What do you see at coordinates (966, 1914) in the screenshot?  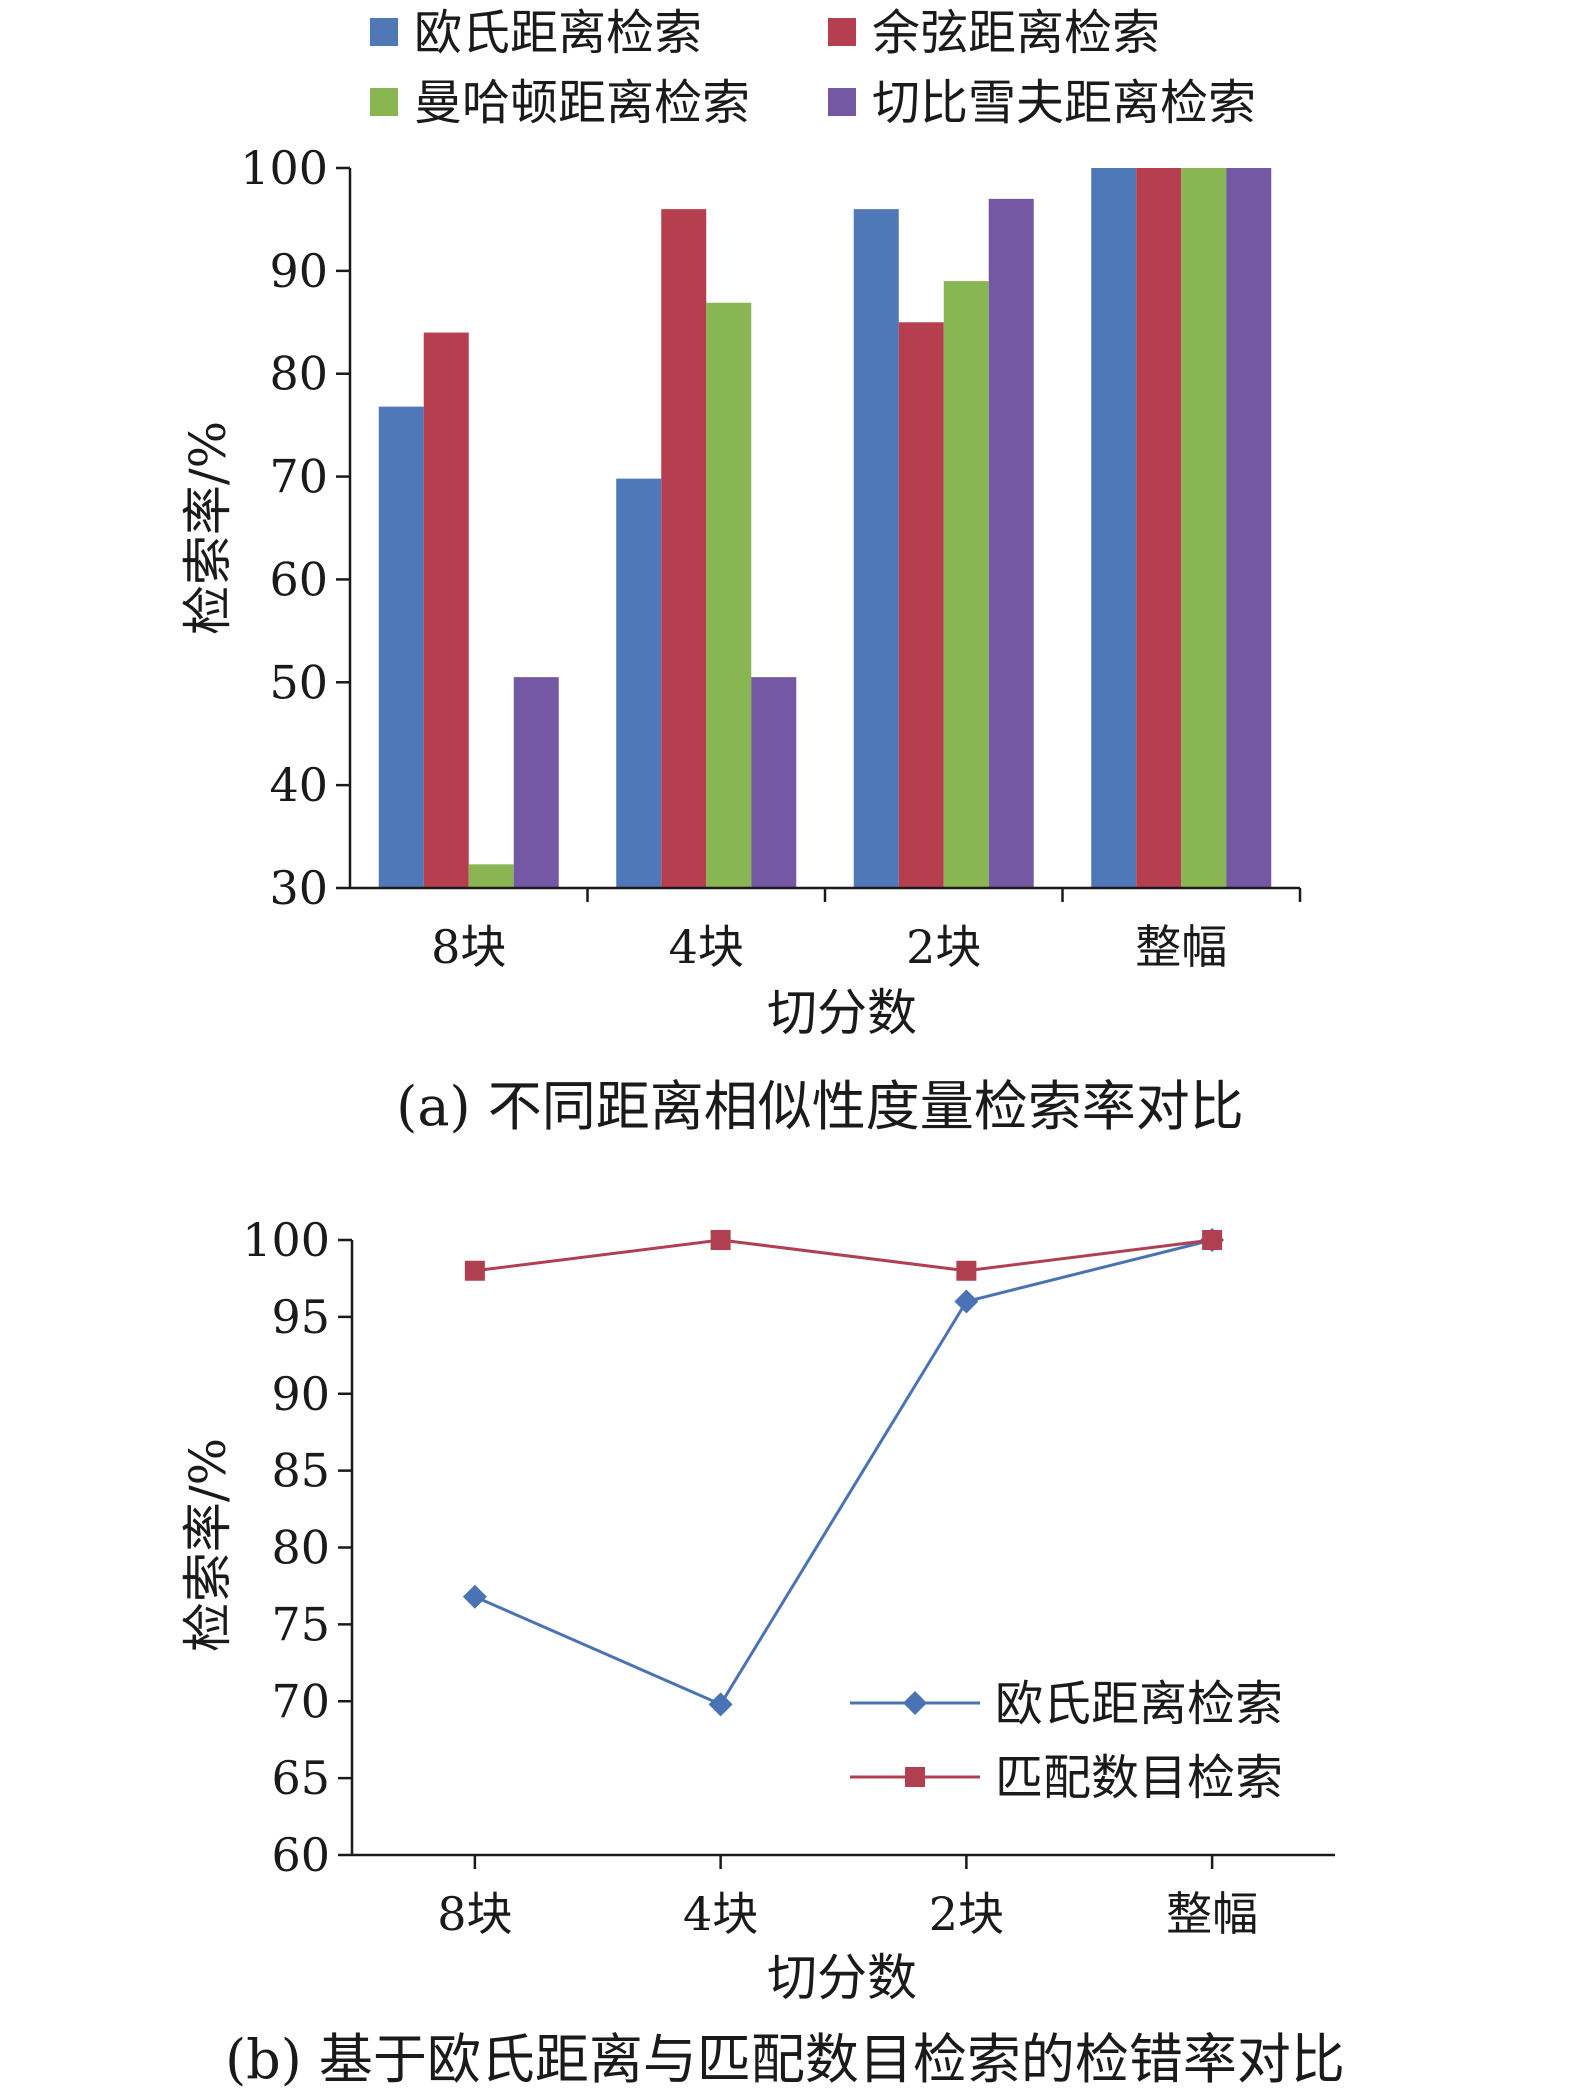 I see `line-x-tick-label: 2块` at bounding box center [966, 1914].